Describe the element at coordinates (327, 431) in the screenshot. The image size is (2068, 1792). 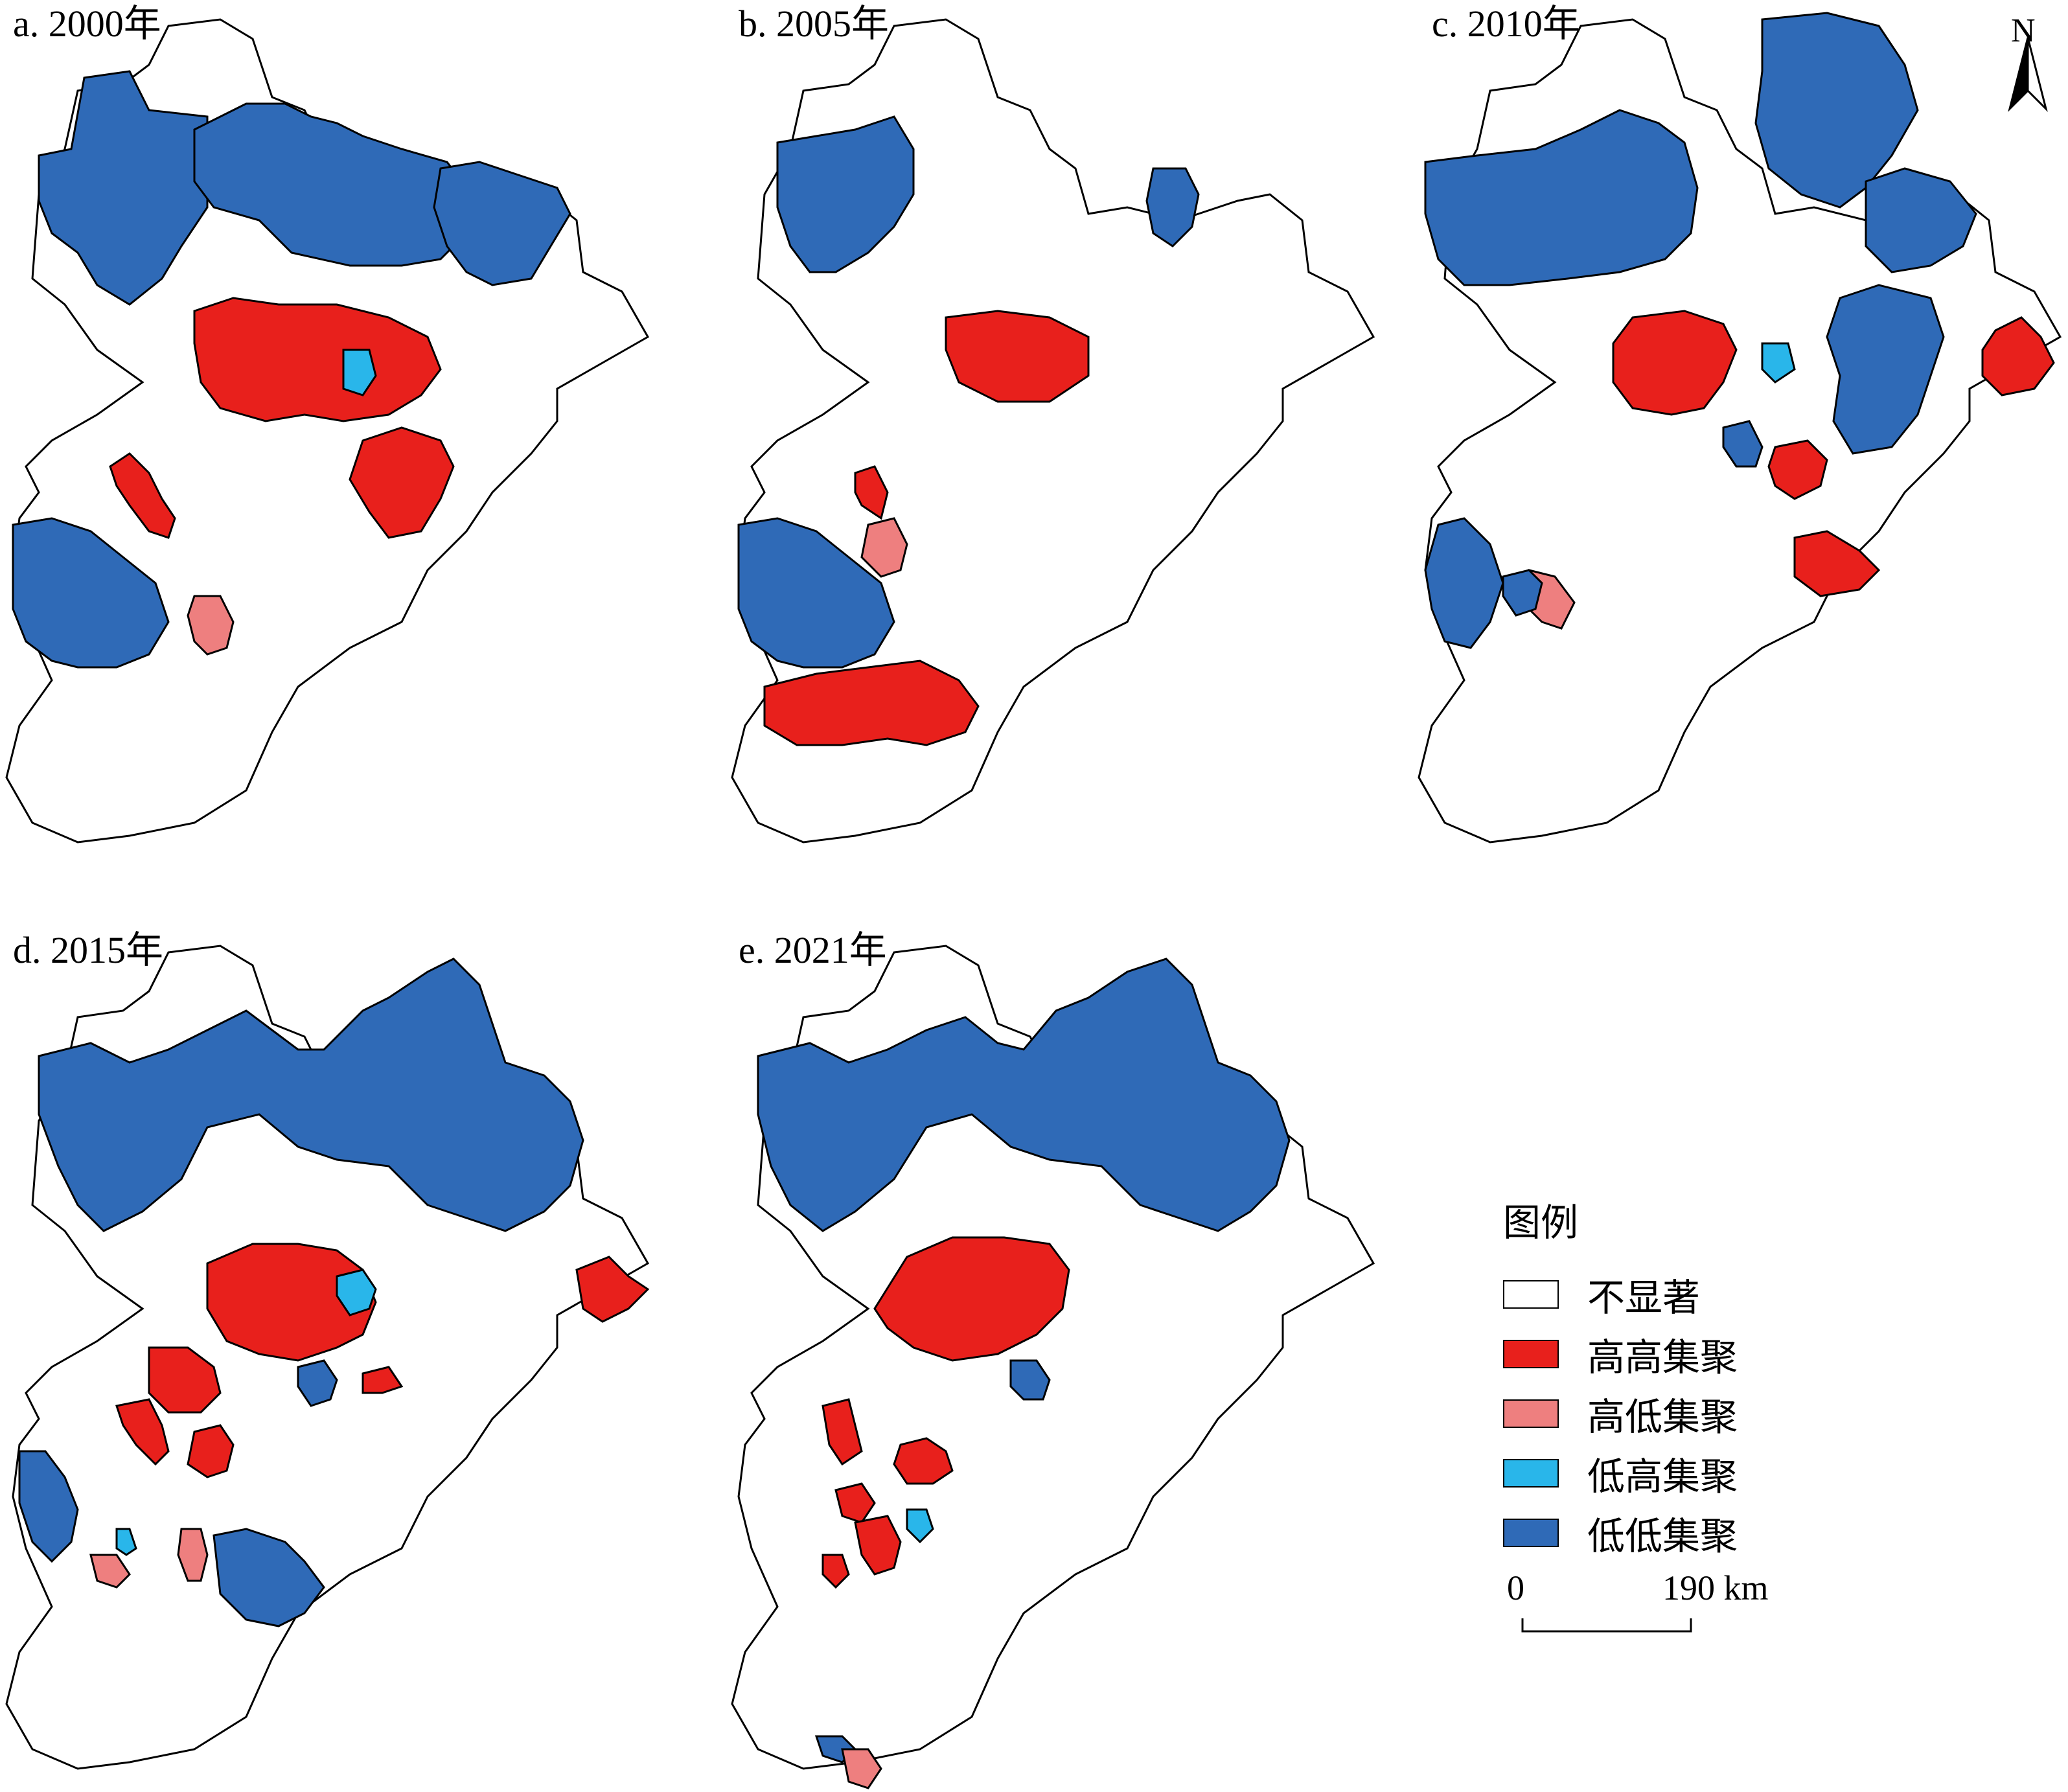
I see `map-panel-a` at that location.